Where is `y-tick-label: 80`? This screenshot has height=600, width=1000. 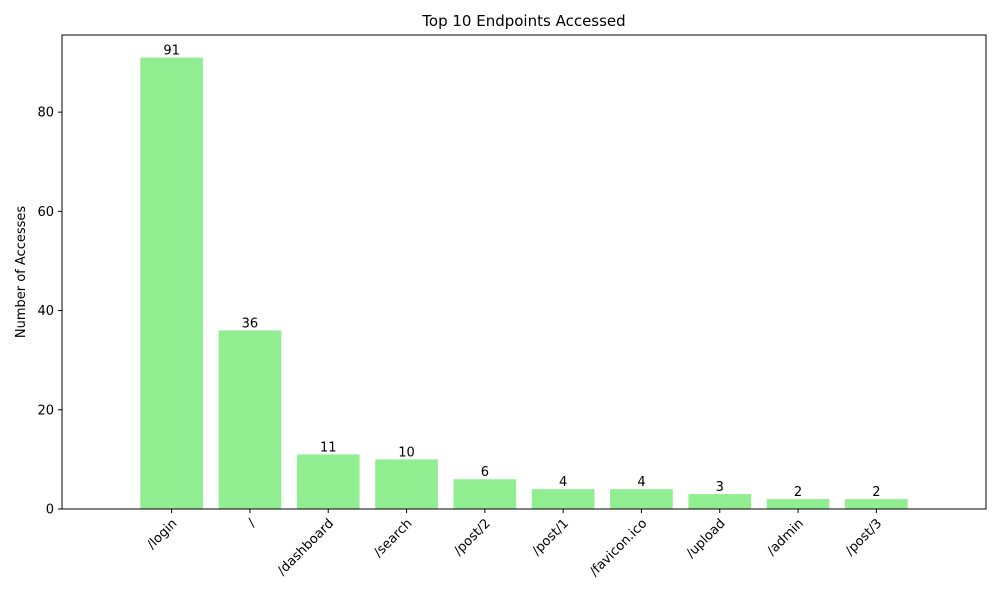 y-tick-label: 80 is located at coordinates (45, 113).